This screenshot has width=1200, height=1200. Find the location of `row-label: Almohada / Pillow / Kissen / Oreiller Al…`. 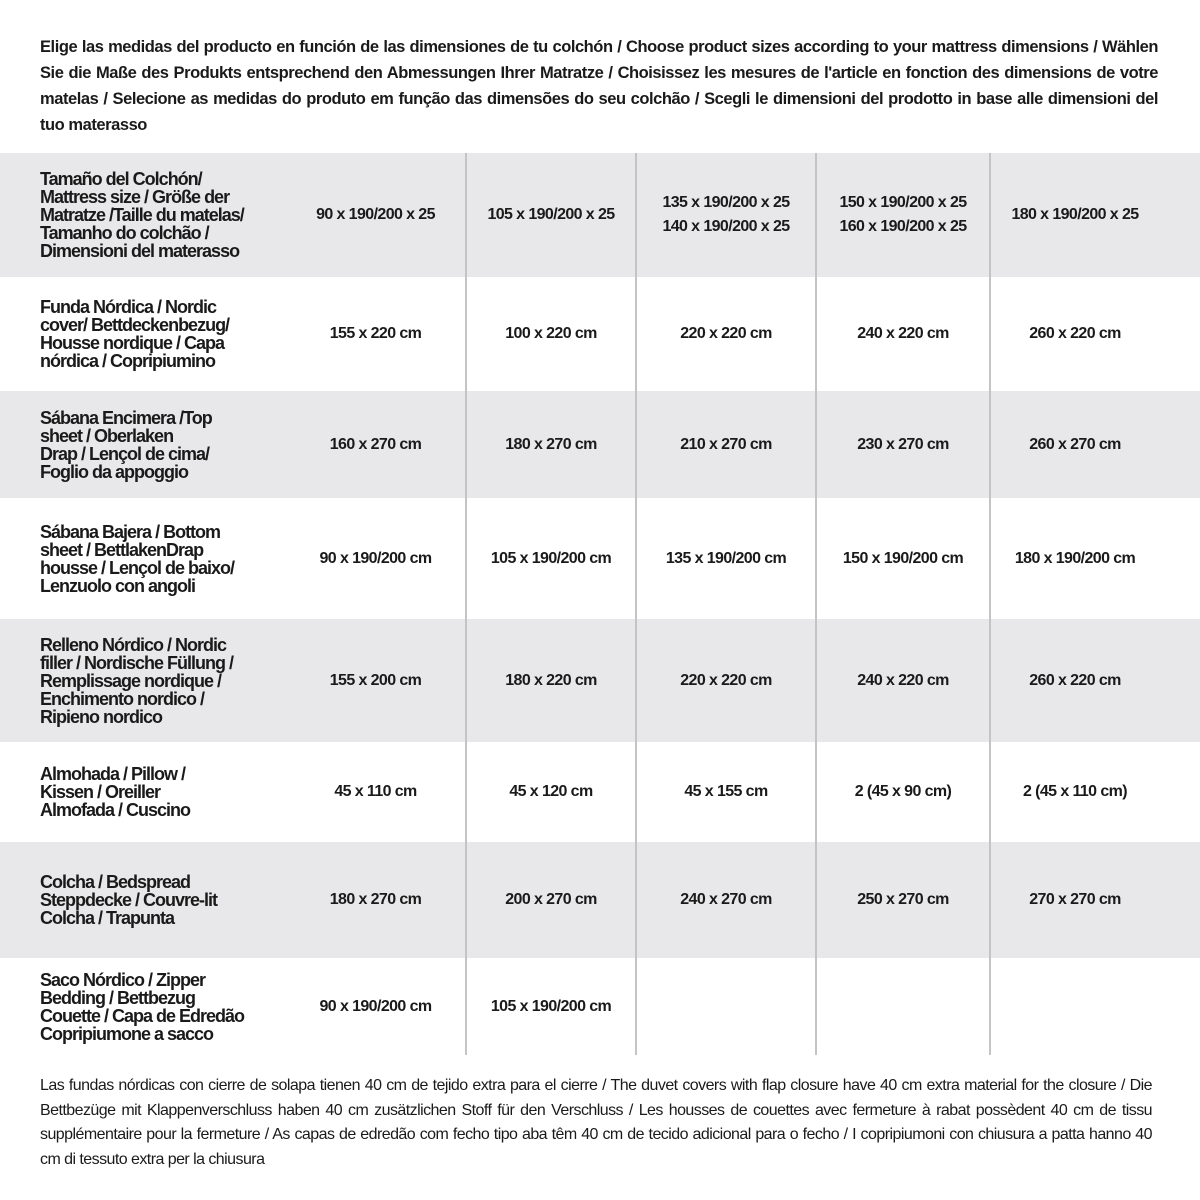

row-label: Almohada / Pillow / Kissen / Oreiller Al… is located at coordinates (115, 792).